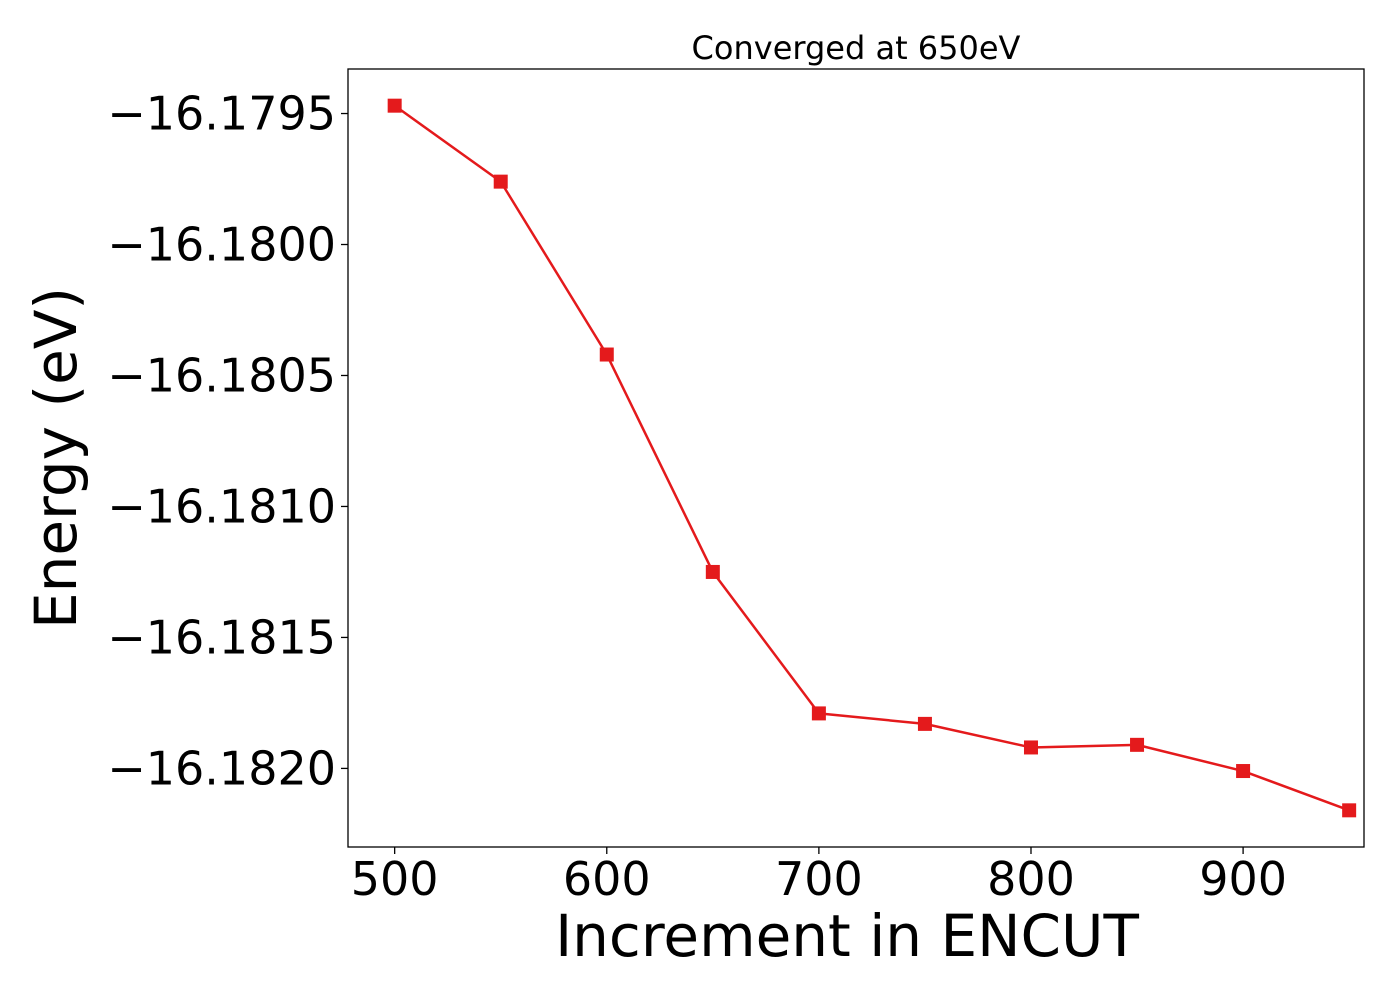  I want to click on x-axis-ticks: 500 600 700 800 900, so click(819, 876).